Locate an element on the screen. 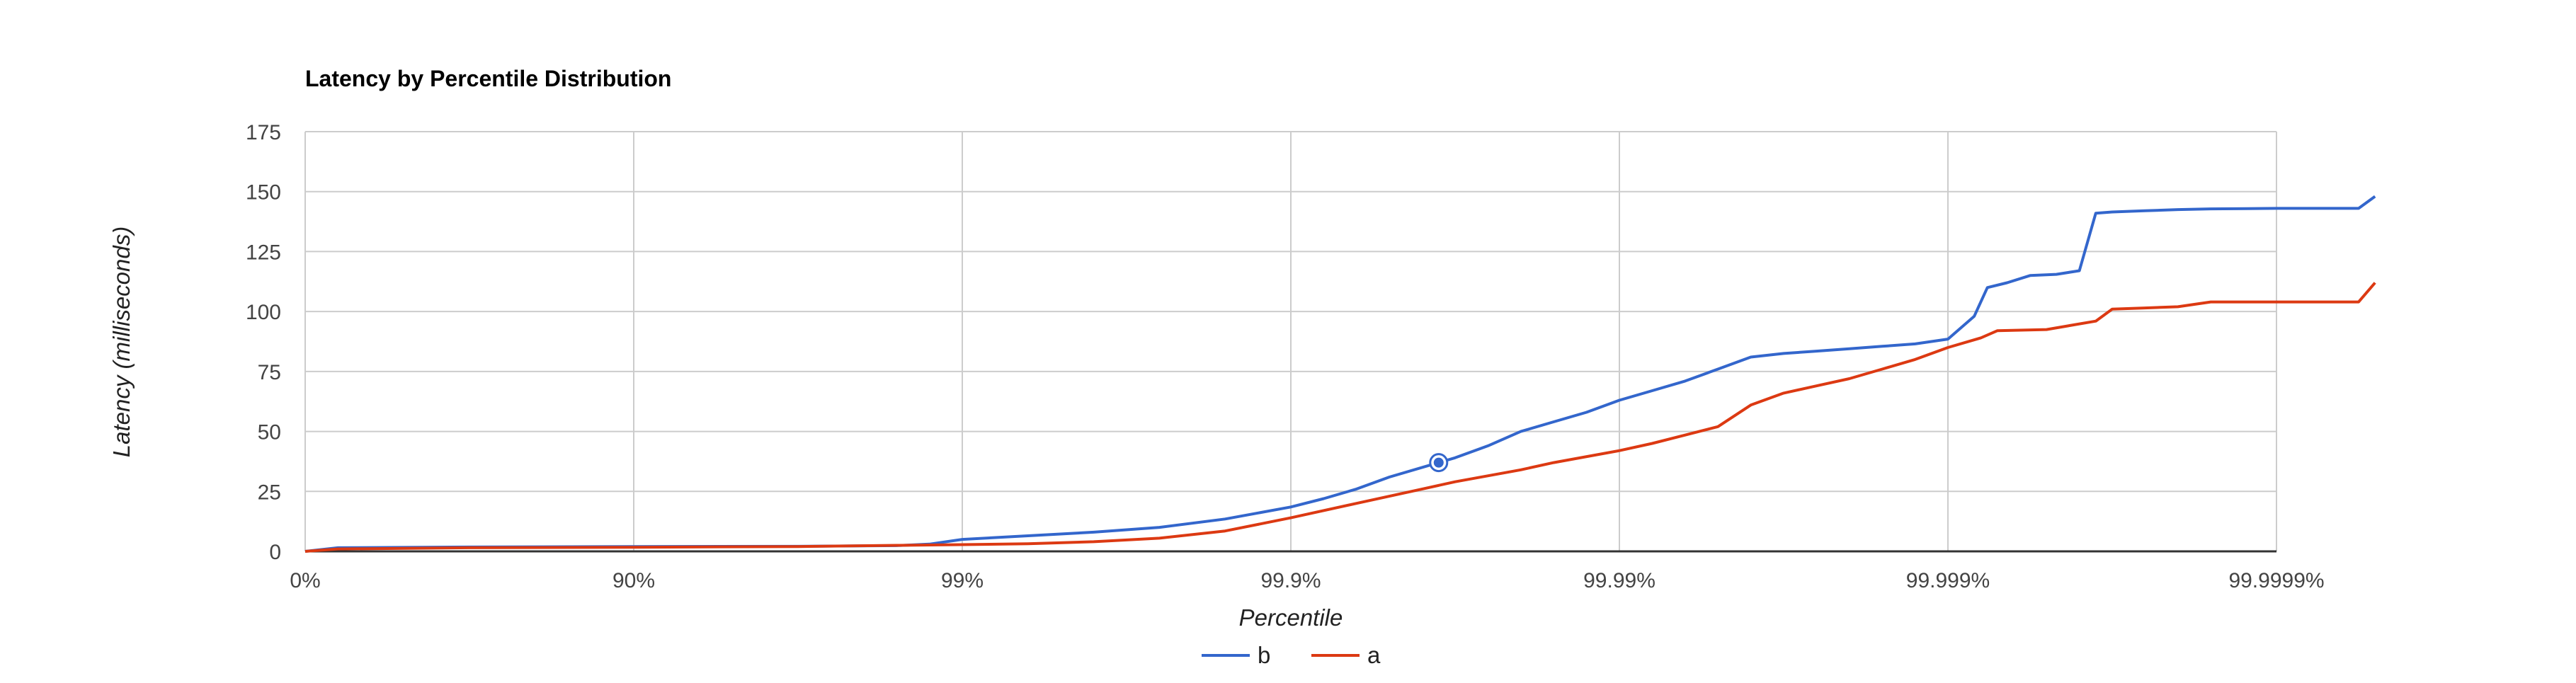  x-axis-tick-labels: 0% 90% 99% 99.9% 99.99% 99.999% 99.9999% is located at coordinates (1307, 580).